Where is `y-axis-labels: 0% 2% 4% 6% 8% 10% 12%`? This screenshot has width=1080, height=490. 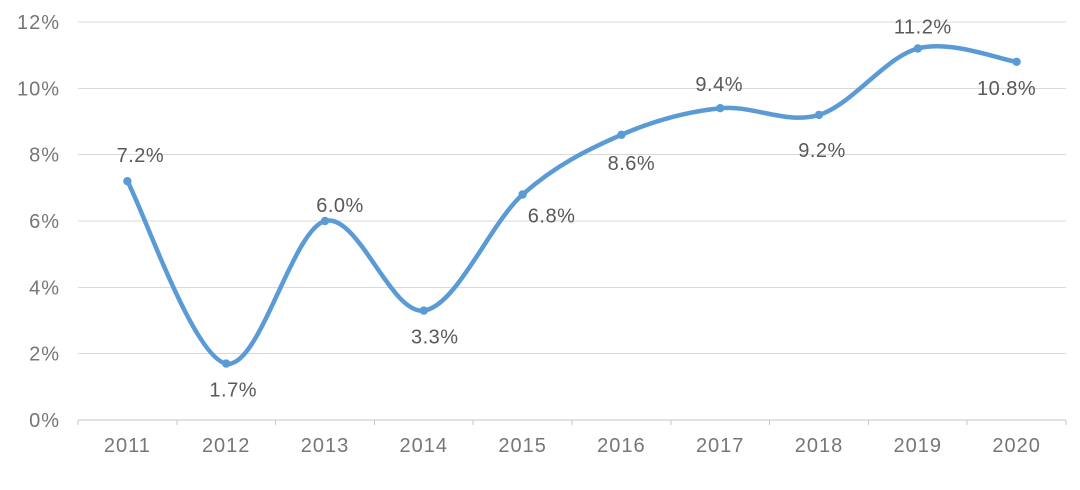 y-axis-labels: 0% 2% 4% 6% 8% 10% 12% is located at coordinates (38, 222).